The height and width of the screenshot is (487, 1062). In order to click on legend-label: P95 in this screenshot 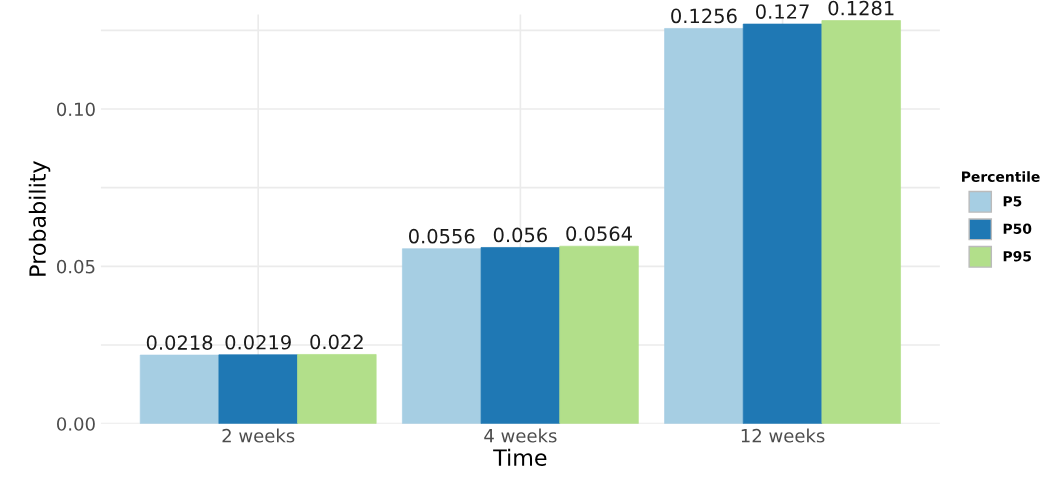, I will do `click(1017, 256)`.